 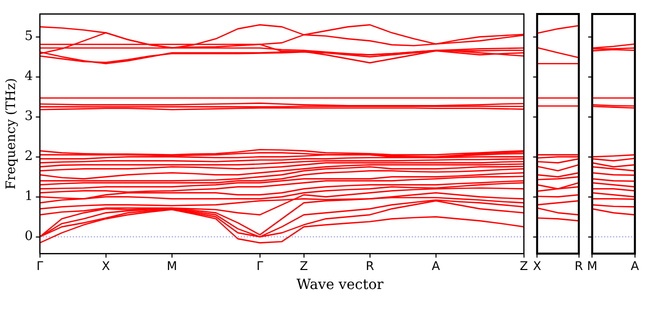 I want to click on y-tick-label: 0, so click(x=28, y=236).